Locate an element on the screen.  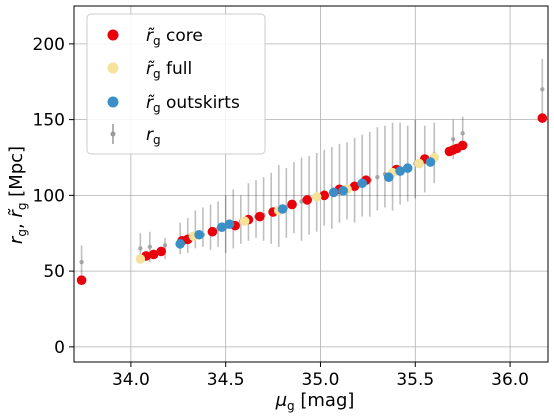
legend-marker-full is located at coordinates (113, 68).